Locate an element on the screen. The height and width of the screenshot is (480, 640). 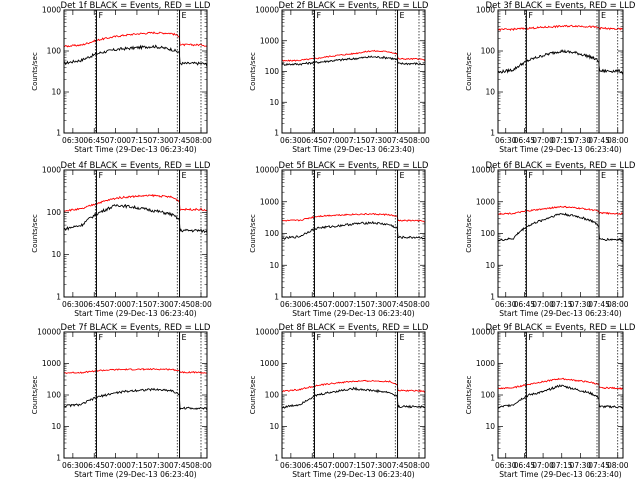
panel-title: Det 5f BLACK = Events, RED = LLD is located at coordinates (354, 166).